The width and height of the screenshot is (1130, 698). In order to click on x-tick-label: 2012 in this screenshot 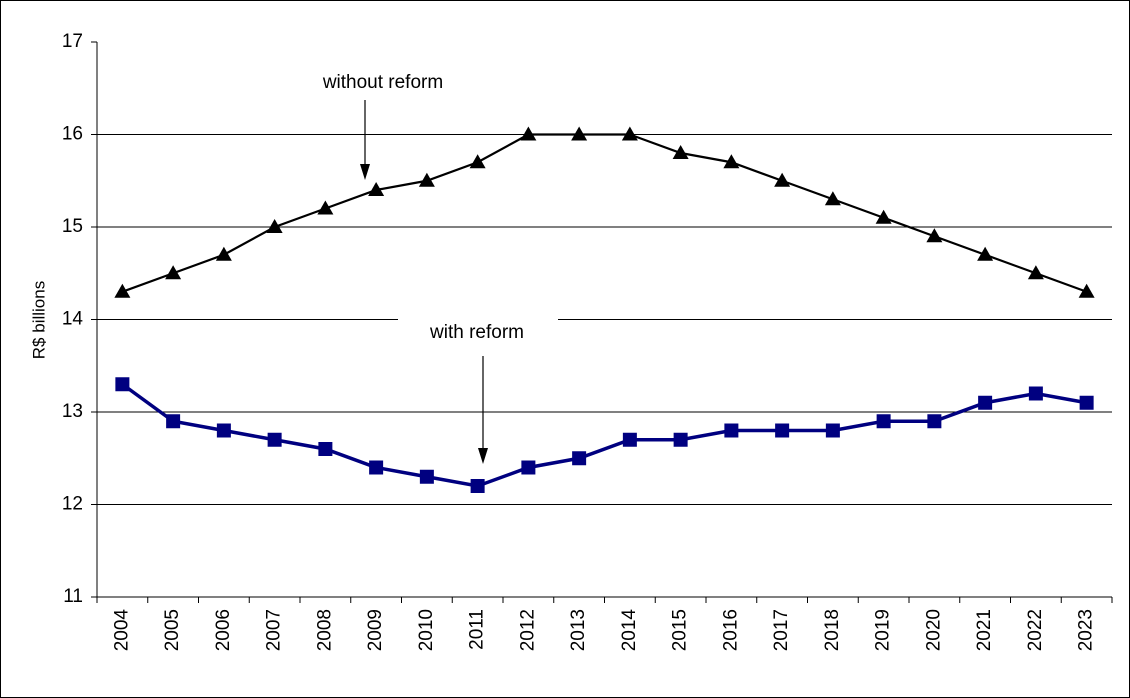, I will do `click(527, 630)`.